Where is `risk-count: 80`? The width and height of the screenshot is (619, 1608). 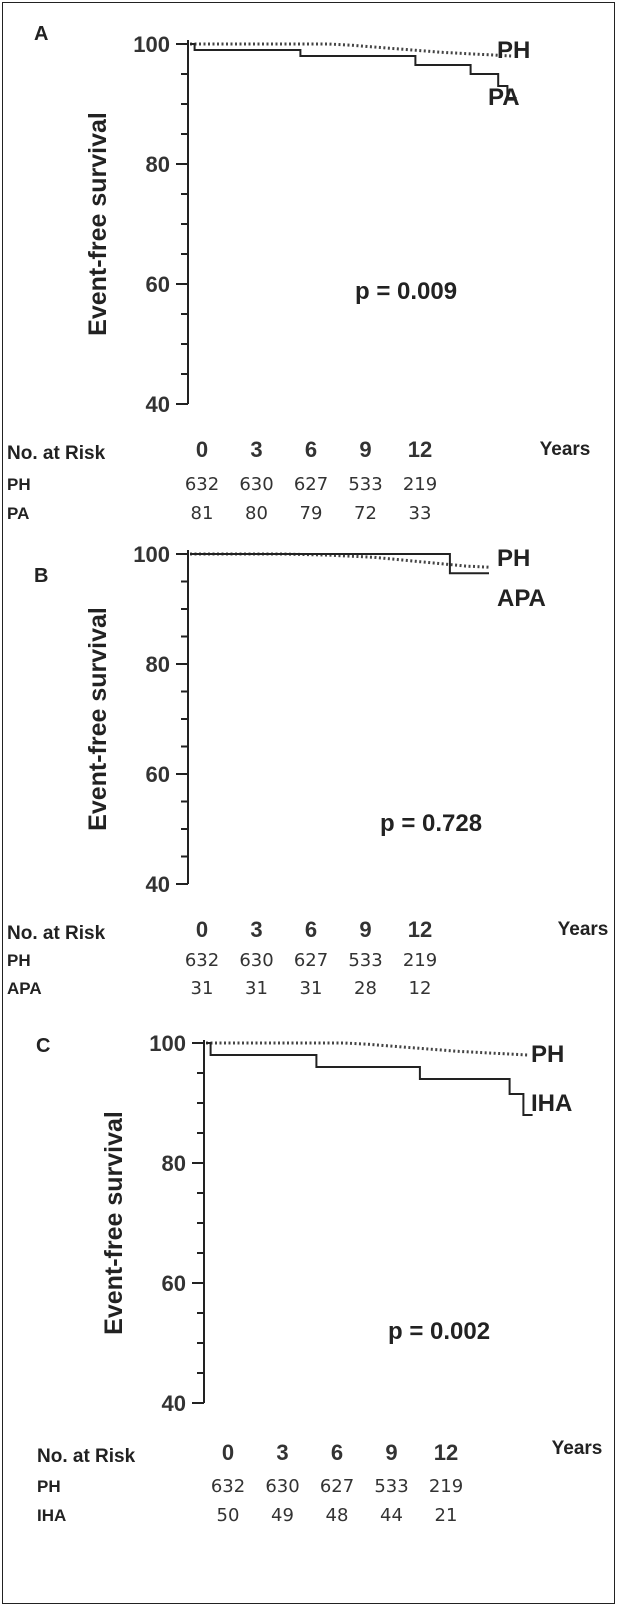 risk-count: 80 is located at coordinates (256, 513).